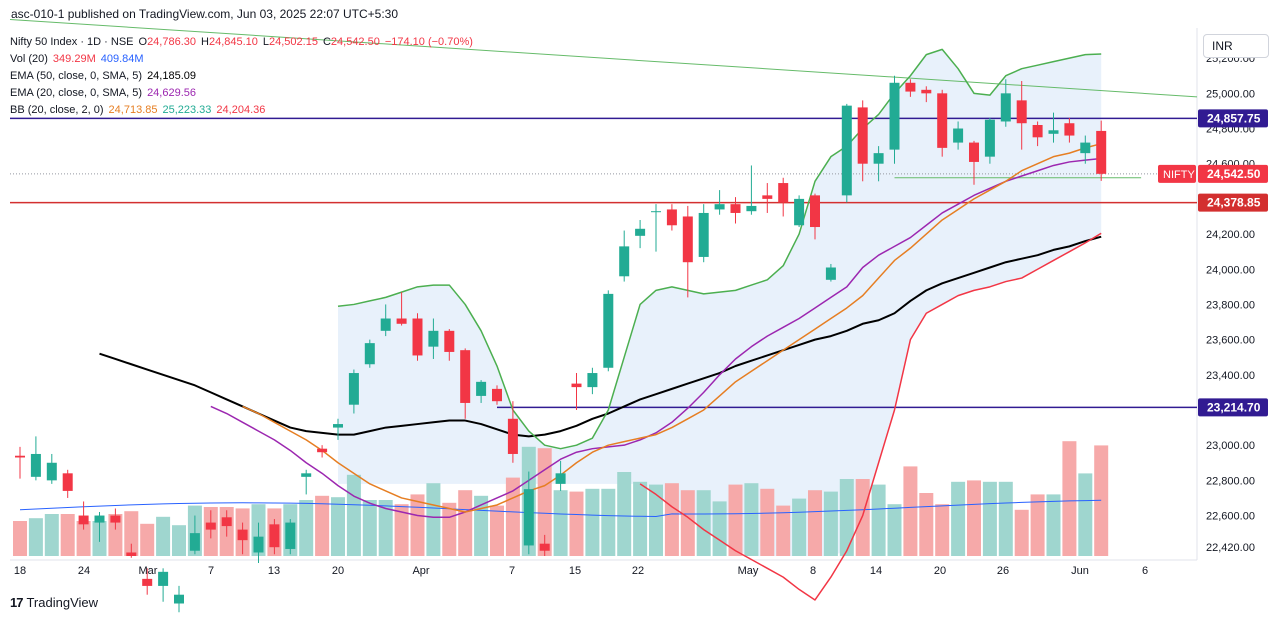  What do you see at coordinates (72, 42) in the screenshot?
I see `symbol-title: Nifty 50 Index · 1D · NSE` at bounding box center [72, 42].